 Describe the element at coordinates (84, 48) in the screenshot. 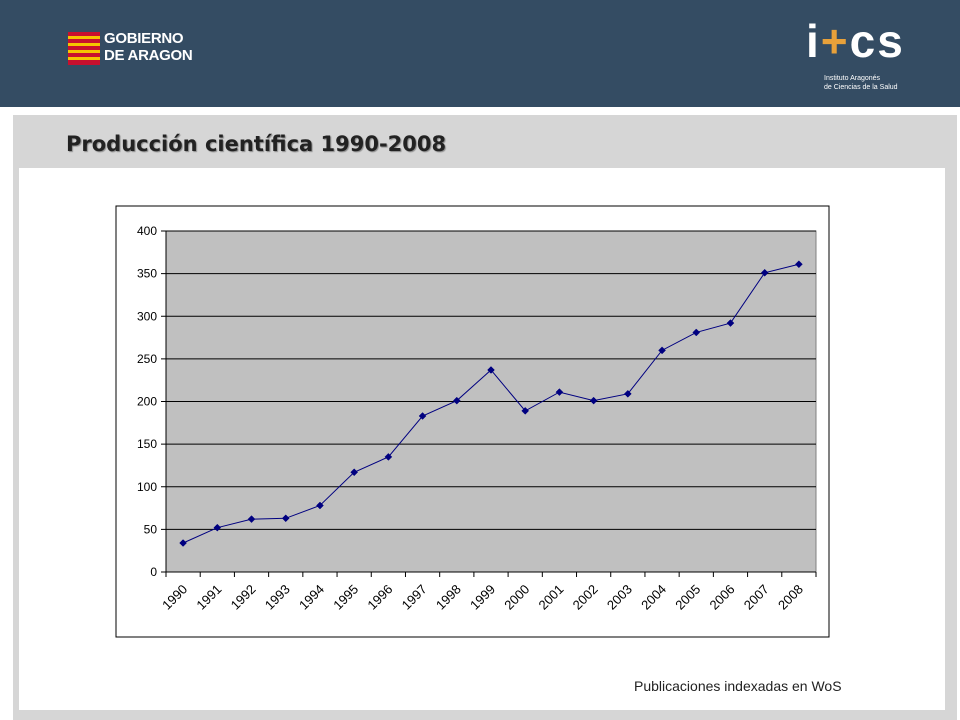

I see `aragon-flag-icon` at that location.